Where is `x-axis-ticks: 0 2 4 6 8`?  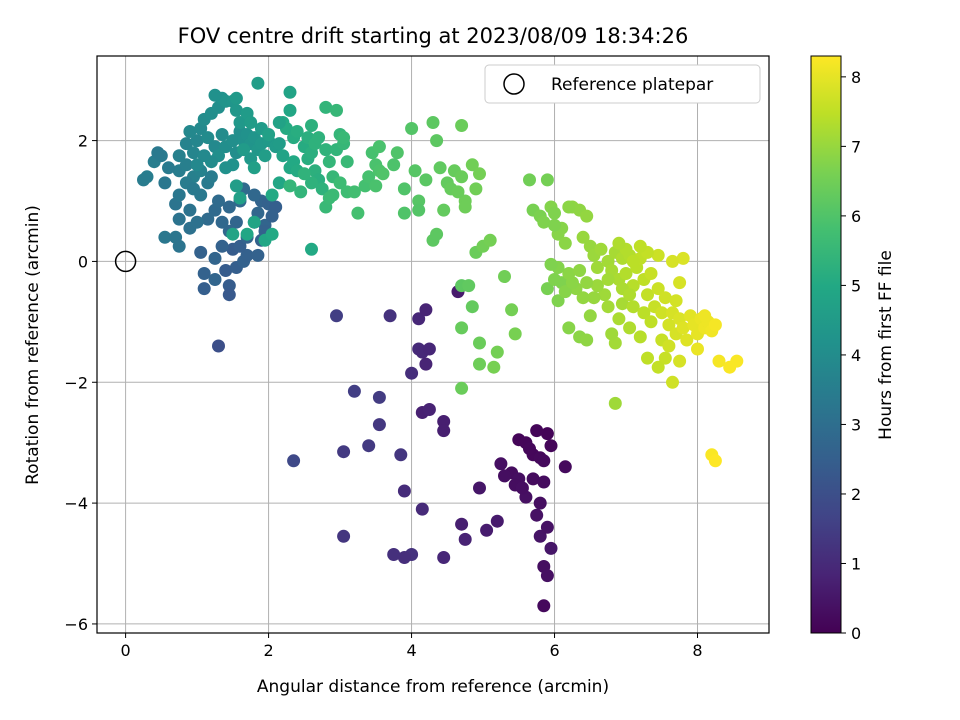
x-axis-ticks: 0 2 4 6 8 is located at coordinates (412, 646).